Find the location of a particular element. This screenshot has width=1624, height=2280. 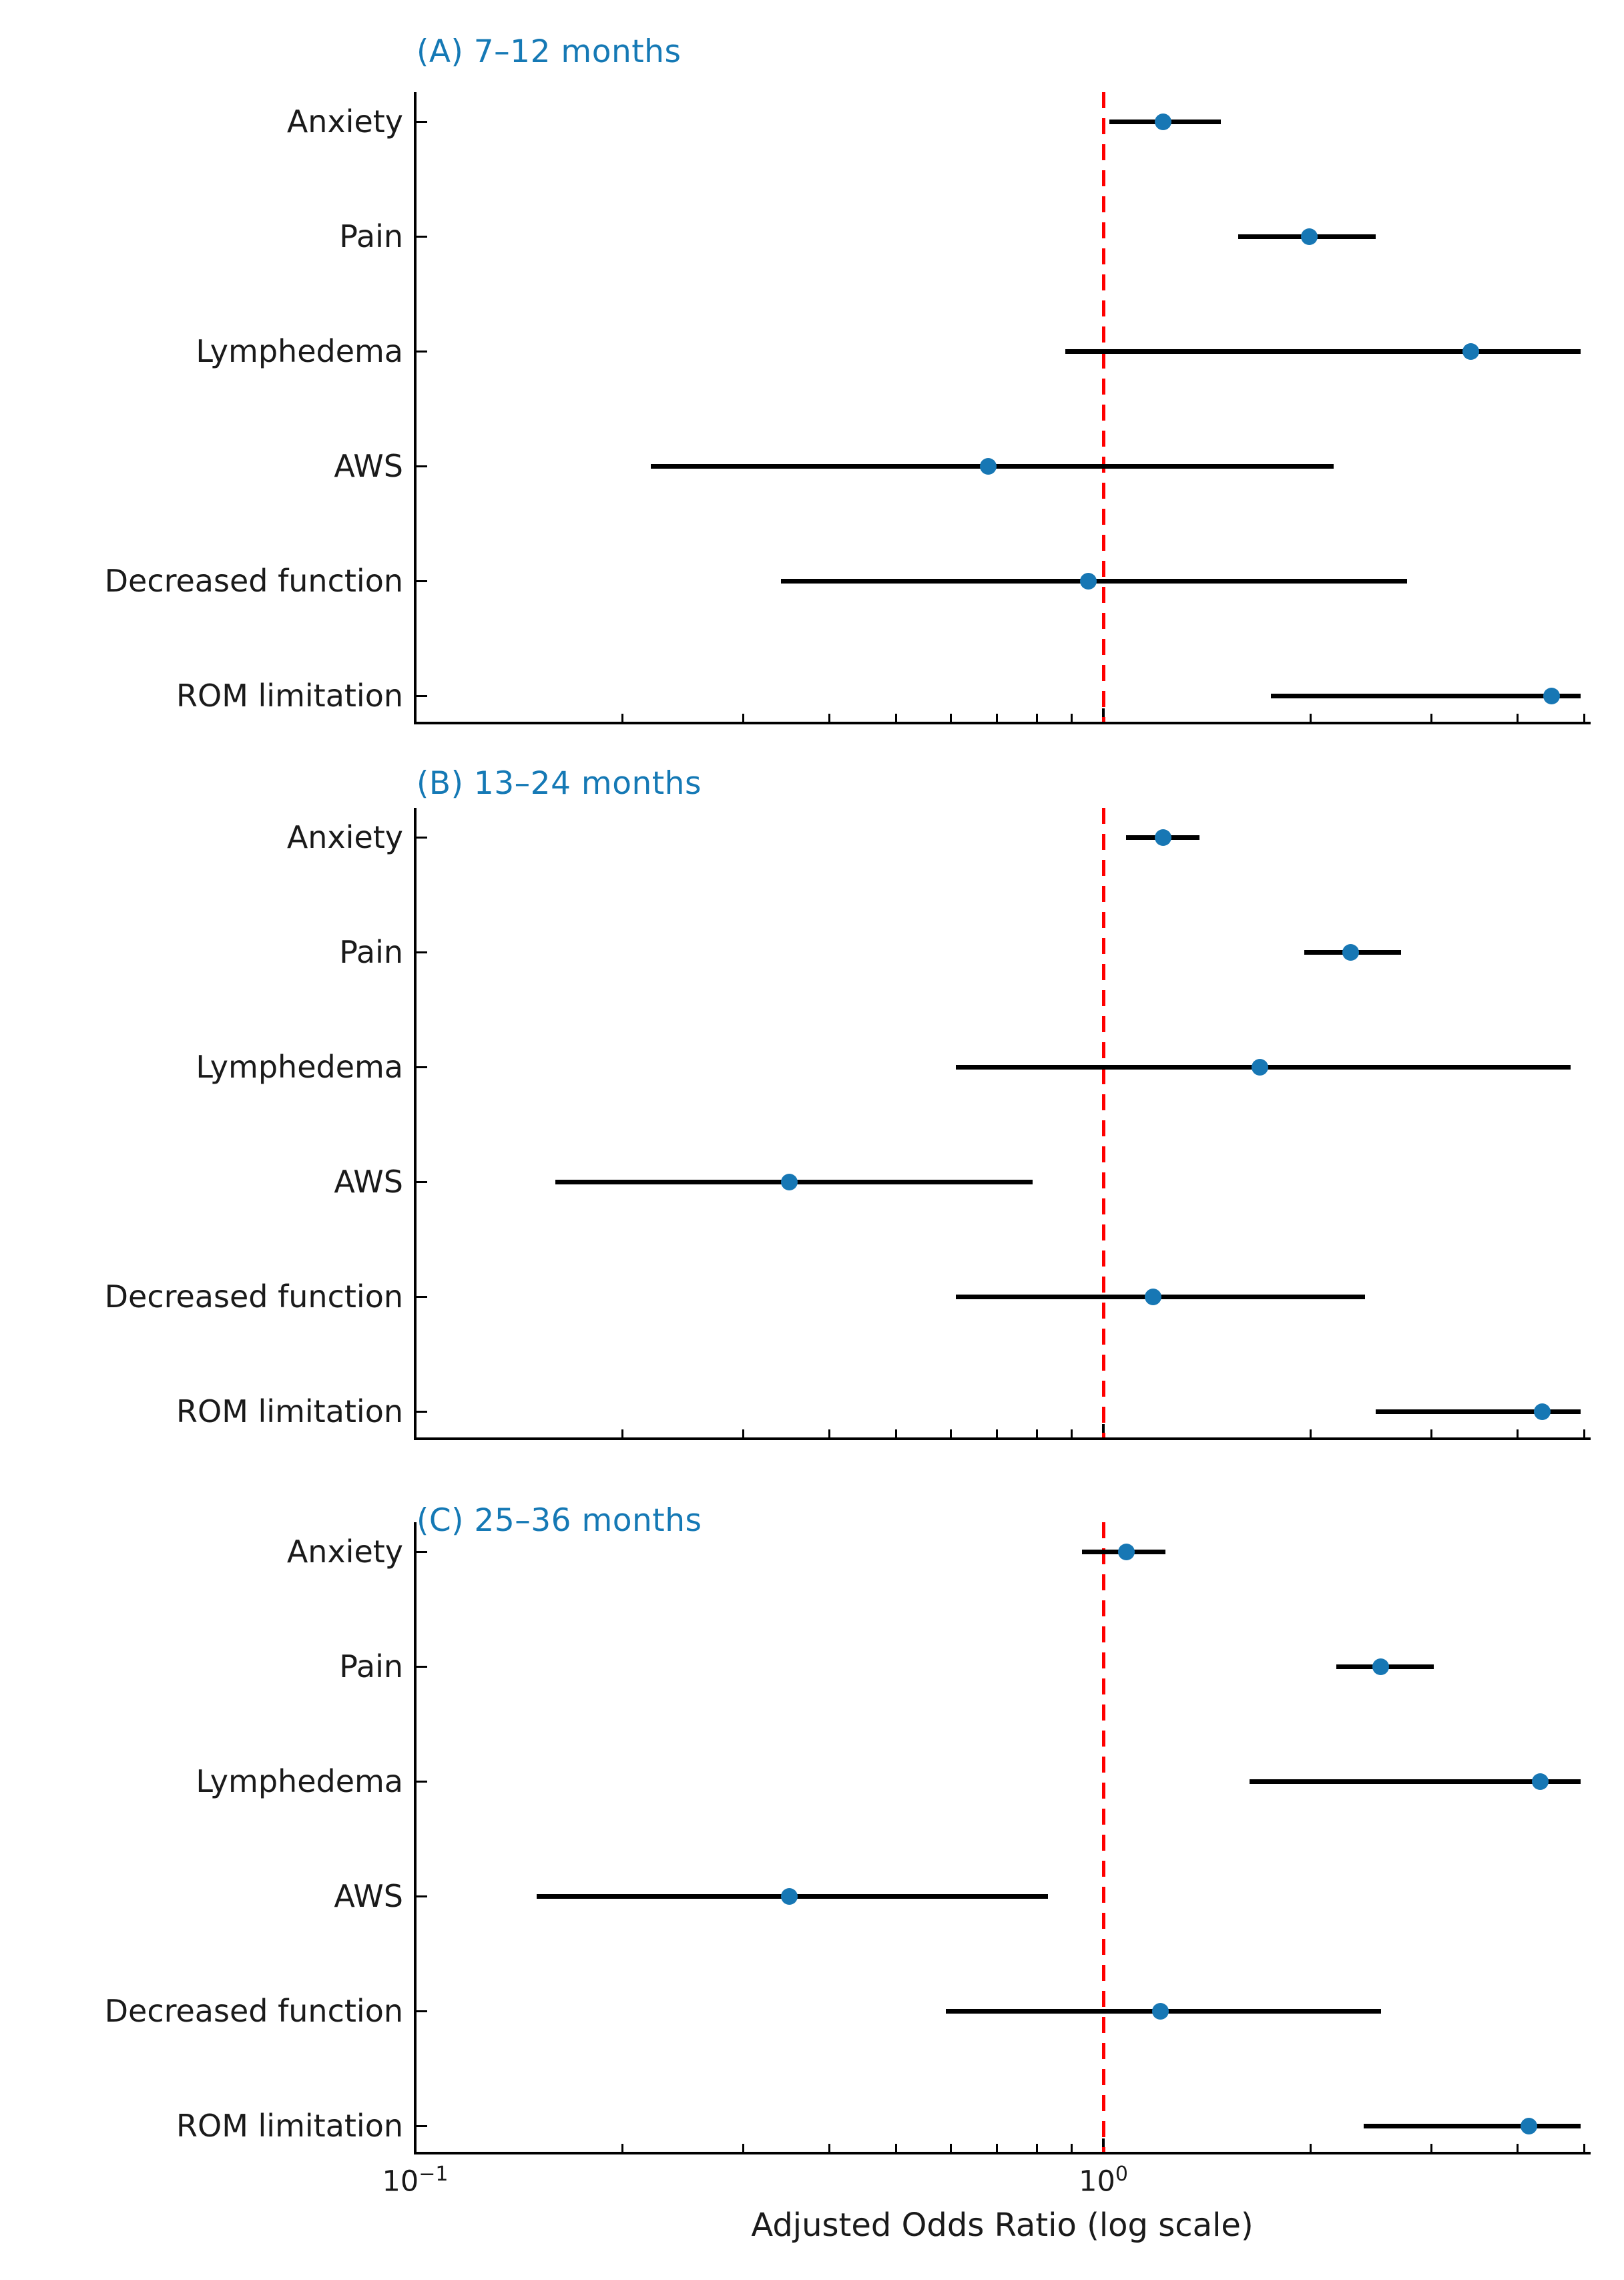

panel-title: (B) 13–24 months is located at coordinates (559, 783).